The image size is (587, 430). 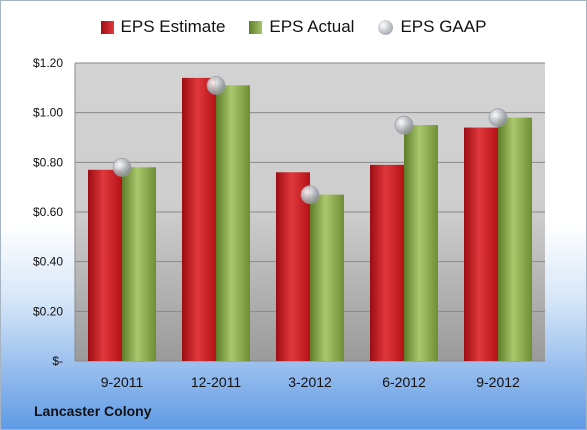 I want to click on y-tick-label: $1.00, so click(x=48, y=113).